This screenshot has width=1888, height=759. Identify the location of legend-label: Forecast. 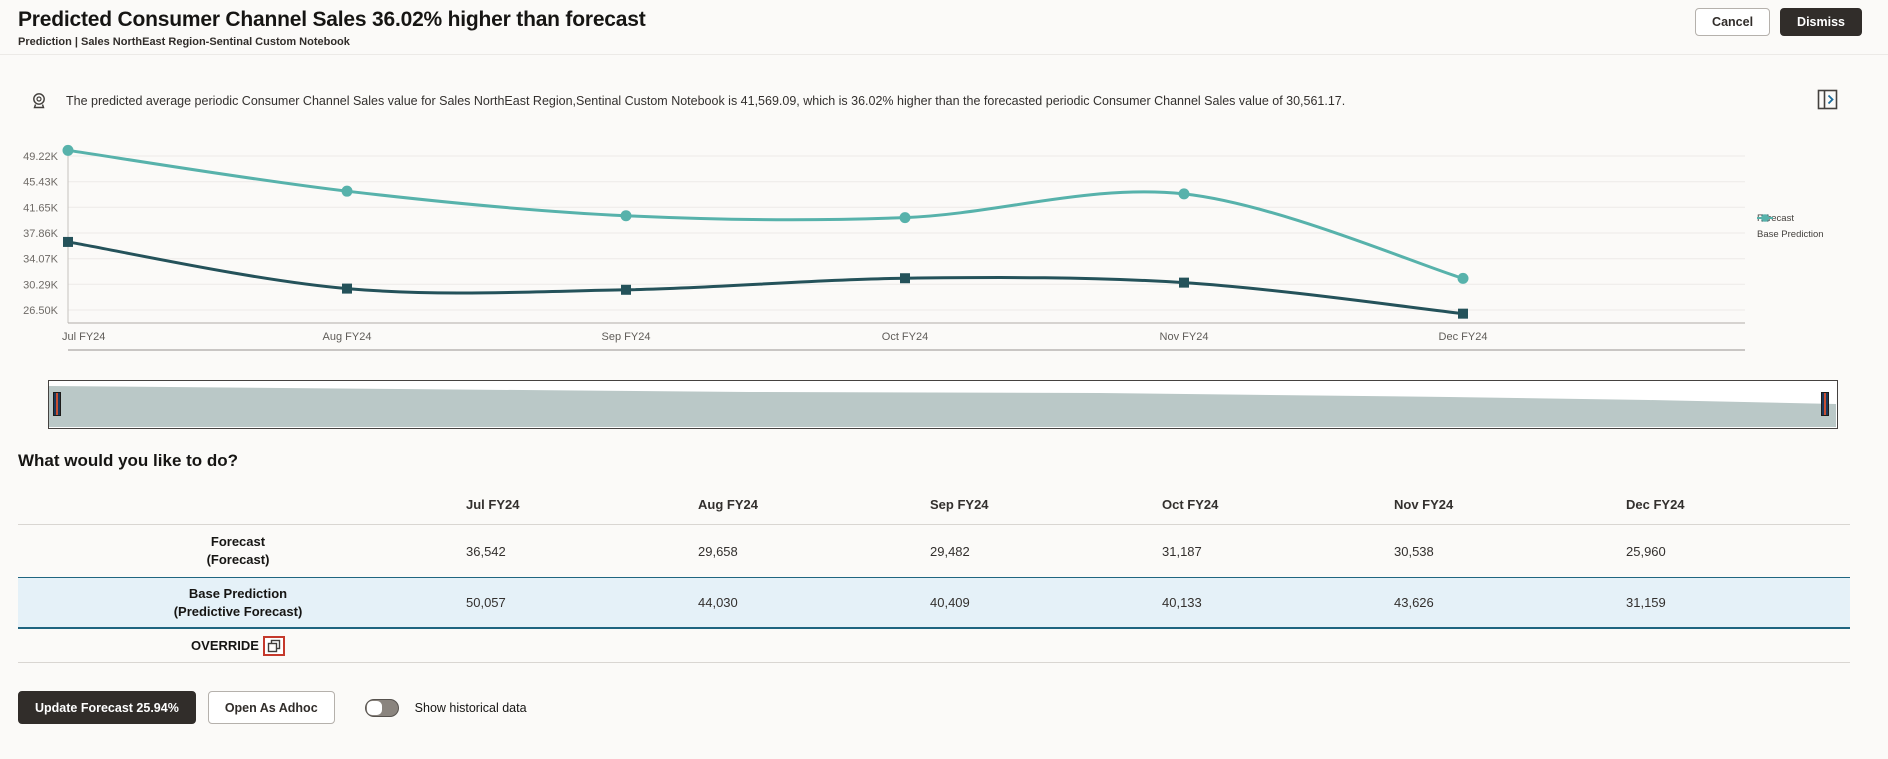
(1775, 218).